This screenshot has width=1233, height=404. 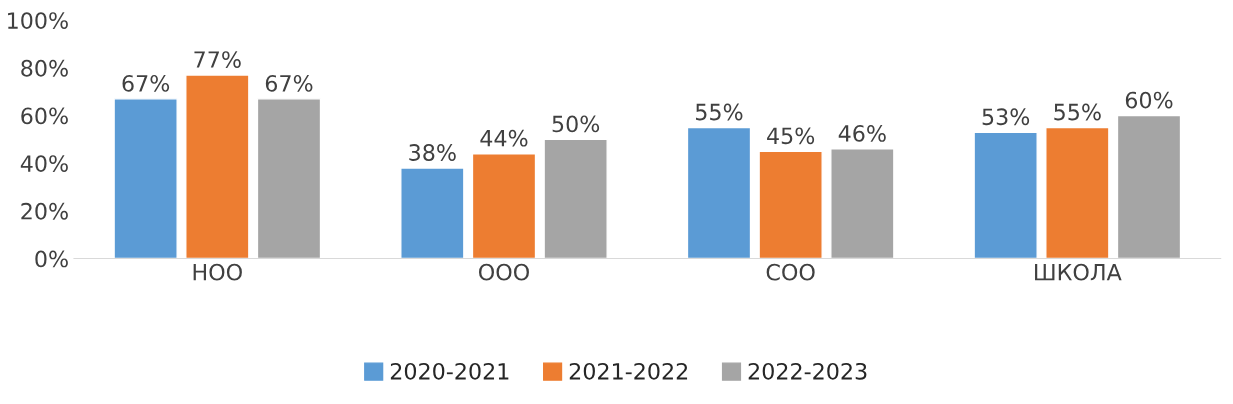 What do you see at coordinates (504, 272) in the screenshot?
I see `x-tick-label: ООО` at bounding box center [504, 272].